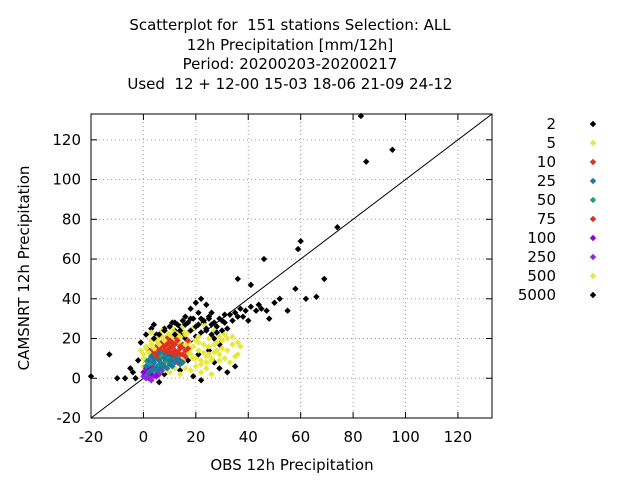 This screenshot has height=480, width=640. I want to click on x-tick-label: 60, so click(300, 437).